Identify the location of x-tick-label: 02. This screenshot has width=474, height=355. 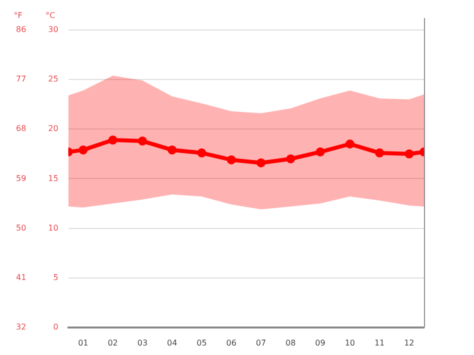
(113, 343).